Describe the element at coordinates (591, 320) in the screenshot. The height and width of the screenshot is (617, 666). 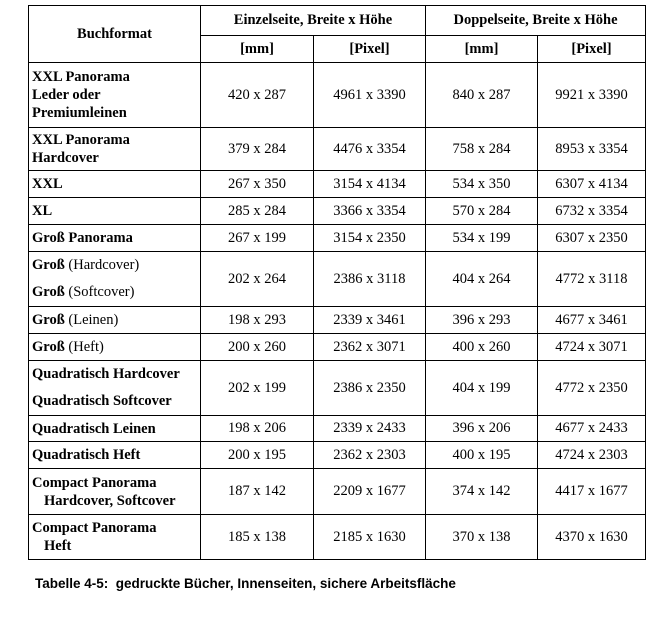
I see `size-cell: 4677 x 3461` at that location.